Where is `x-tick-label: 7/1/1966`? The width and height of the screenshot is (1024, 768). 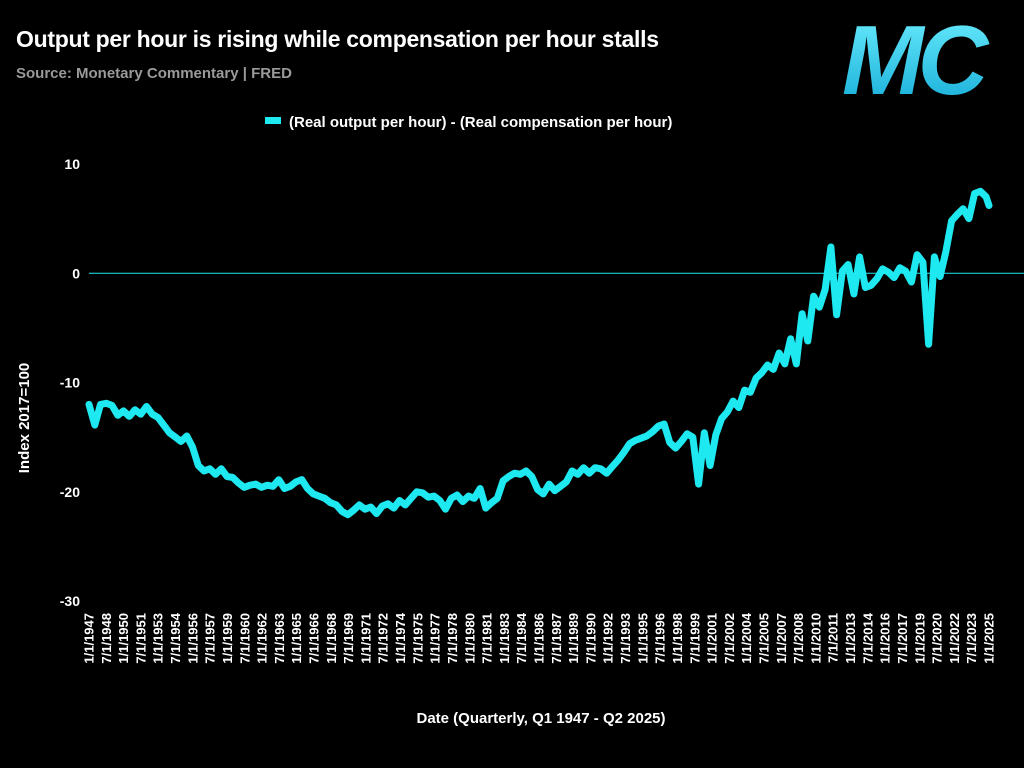 x-tick-label: 7/1/1966 is located at coordinates (314, 638).